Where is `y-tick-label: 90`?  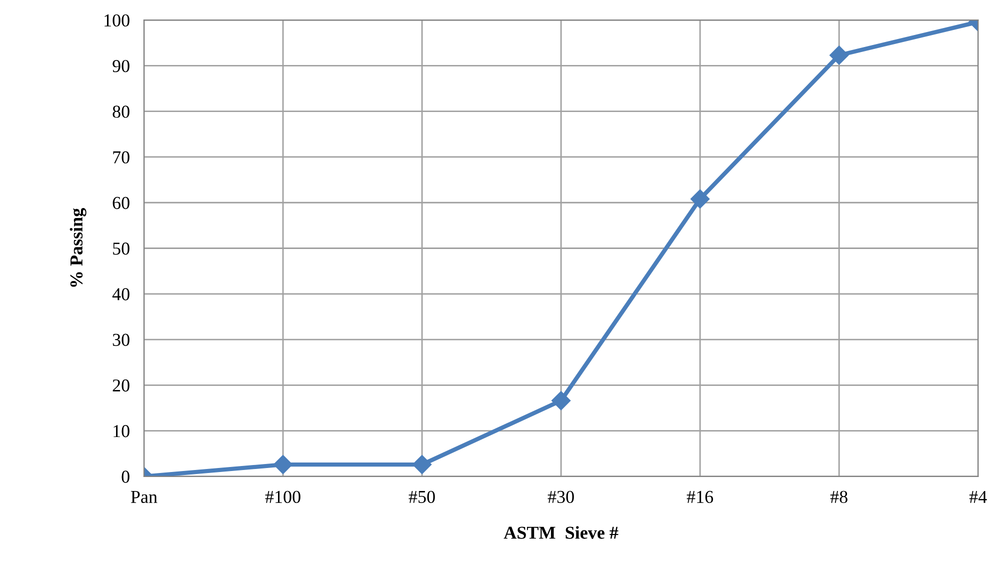
y-tick-label: 90 is located at coordinates (121, 66).